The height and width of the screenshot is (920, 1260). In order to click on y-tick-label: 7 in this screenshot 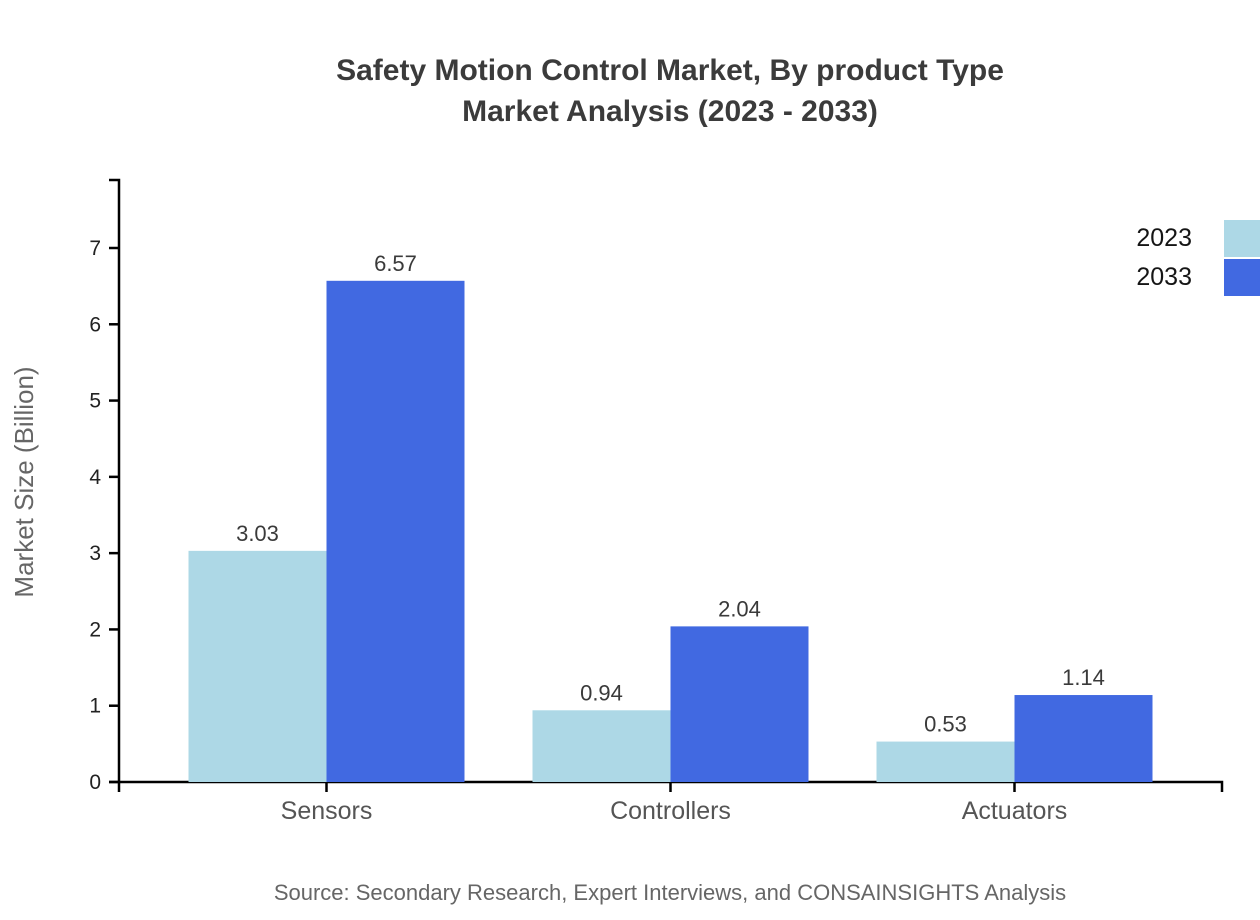, I will do `click(95, 248)`.